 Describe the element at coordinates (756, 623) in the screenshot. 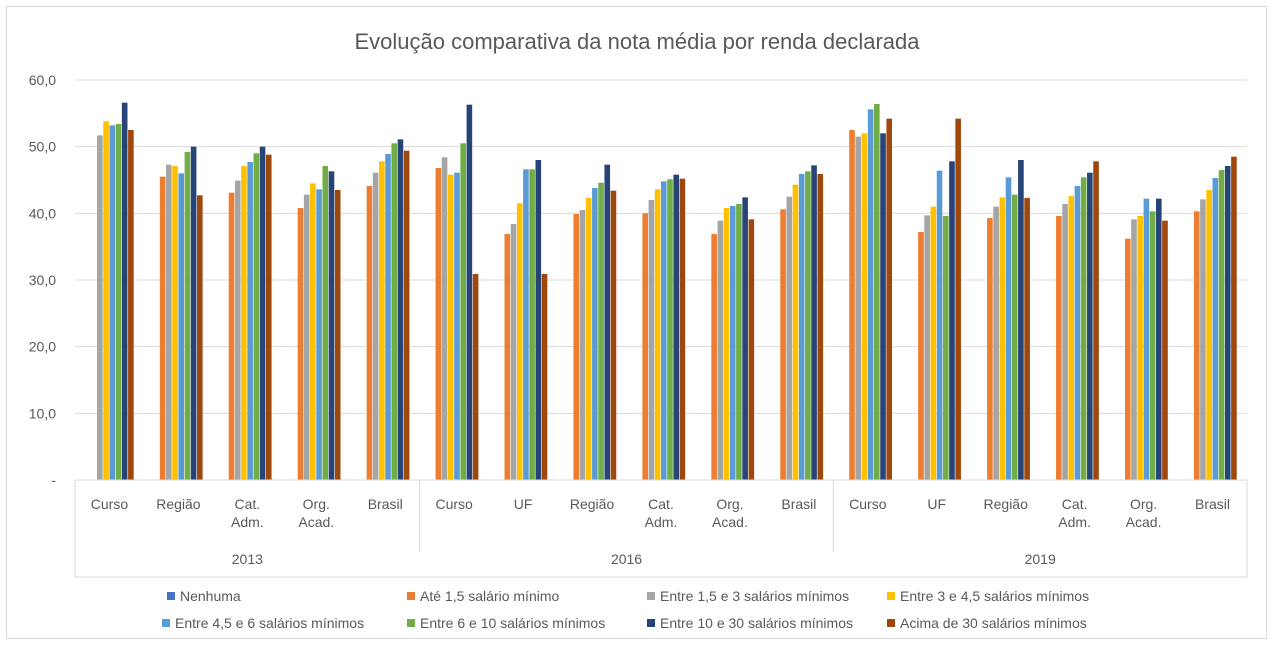

I see `legend-label: Entre 10 e 30 salários mínimos` at that location.